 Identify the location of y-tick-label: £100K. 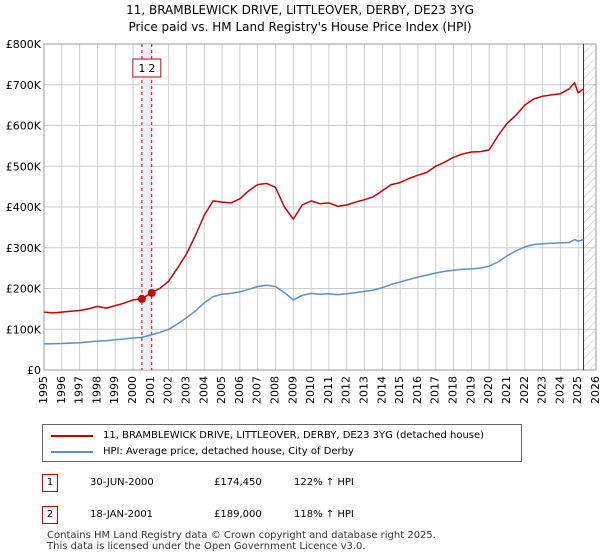
(24, 329).